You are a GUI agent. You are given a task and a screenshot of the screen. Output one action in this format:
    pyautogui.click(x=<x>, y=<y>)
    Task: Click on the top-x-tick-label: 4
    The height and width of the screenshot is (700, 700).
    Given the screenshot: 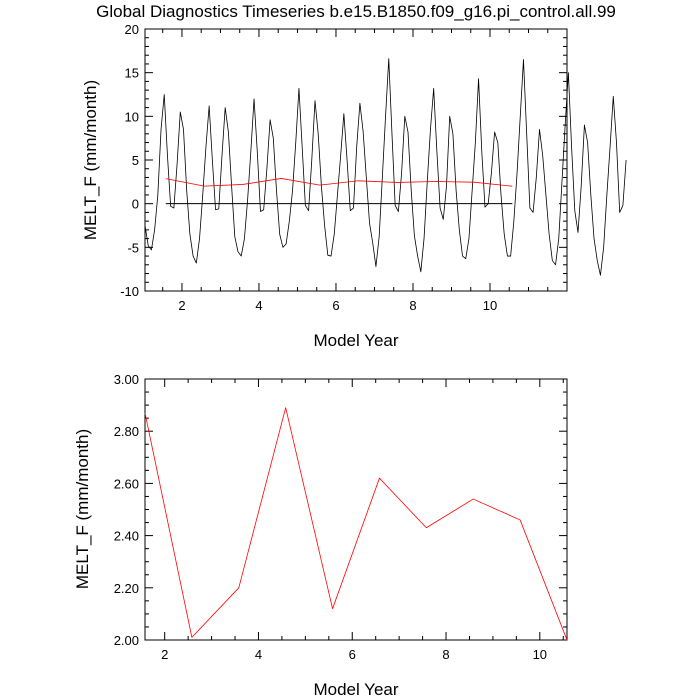 What is the action you would take?
    pyautogui.click(x=258, y=305)
    